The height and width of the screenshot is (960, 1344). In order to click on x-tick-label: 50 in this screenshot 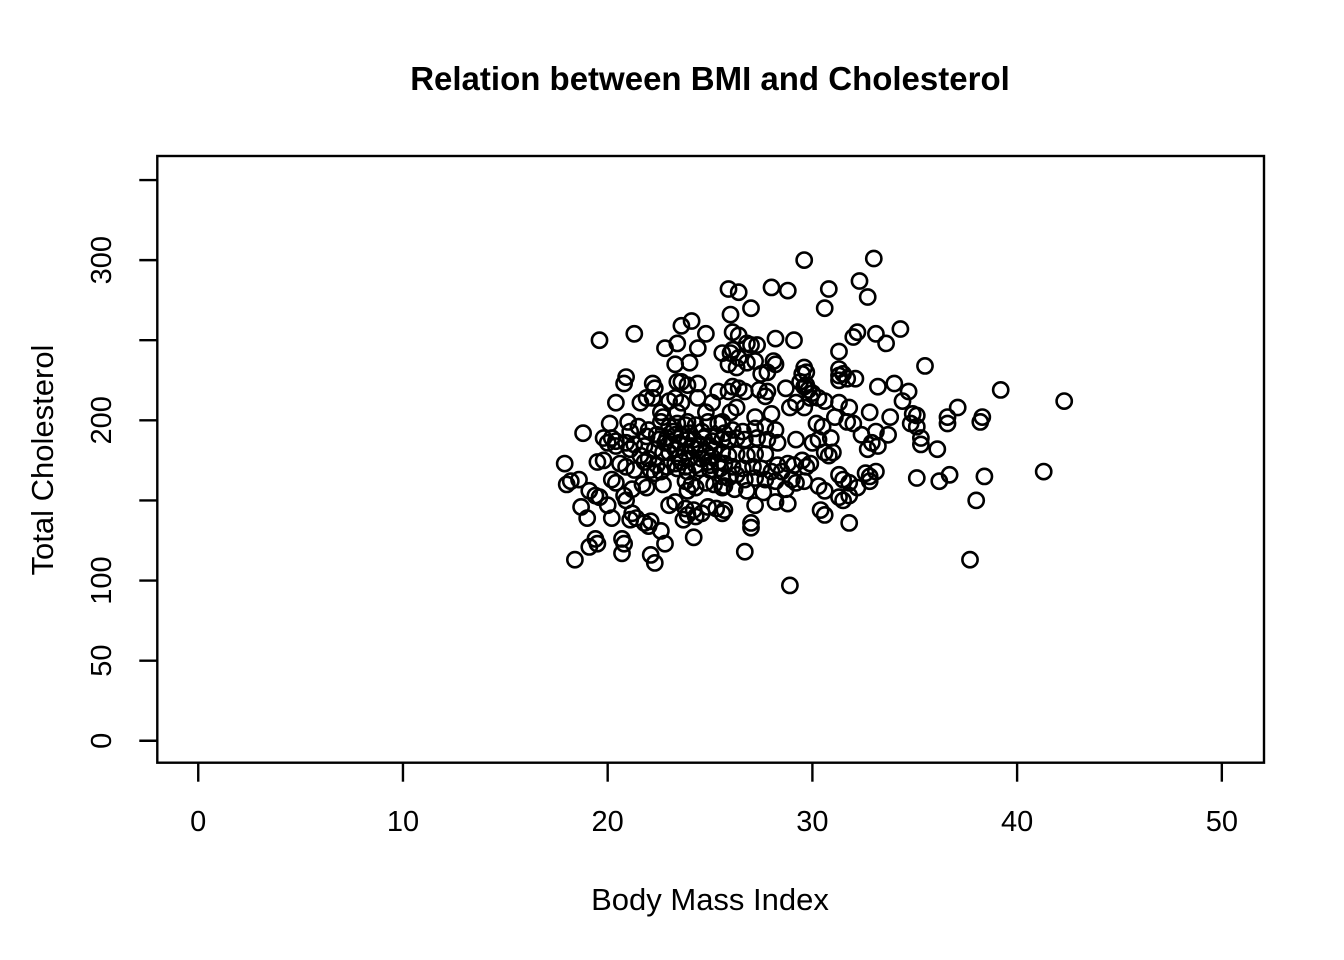, I will do `click(1222, 822)`.